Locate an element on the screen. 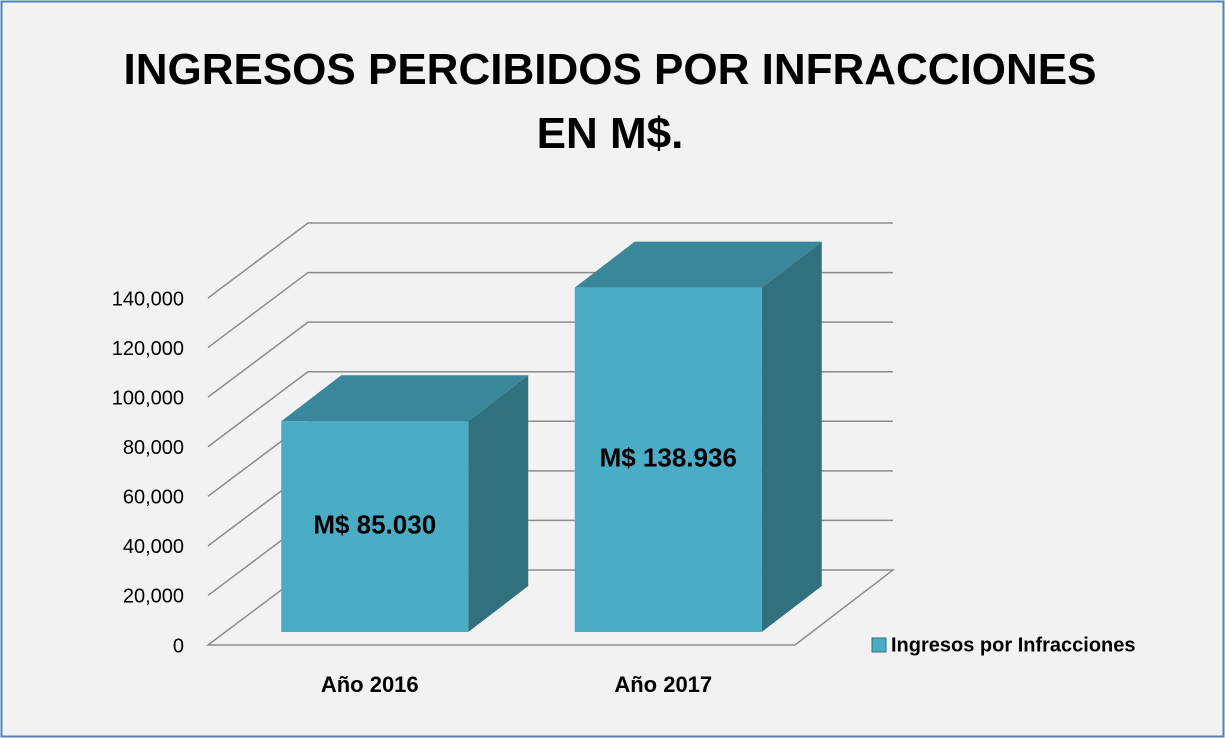 This screenshot has width=1225, height=738. x-tick-label: Año 2016 is located at coordinates (370, 684).